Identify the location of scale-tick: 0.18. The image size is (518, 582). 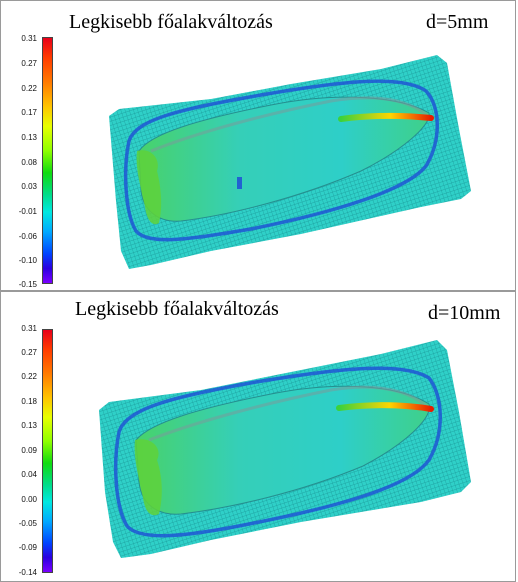
(29, 401).